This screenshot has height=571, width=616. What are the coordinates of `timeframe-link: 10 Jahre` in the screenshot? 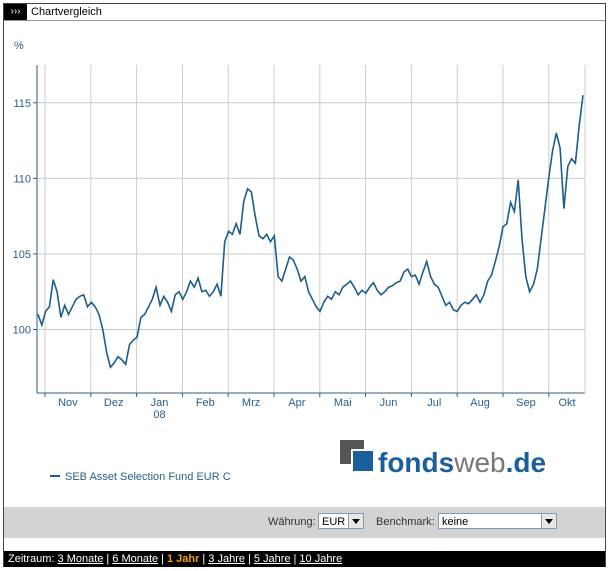 It's located at (321, 559).